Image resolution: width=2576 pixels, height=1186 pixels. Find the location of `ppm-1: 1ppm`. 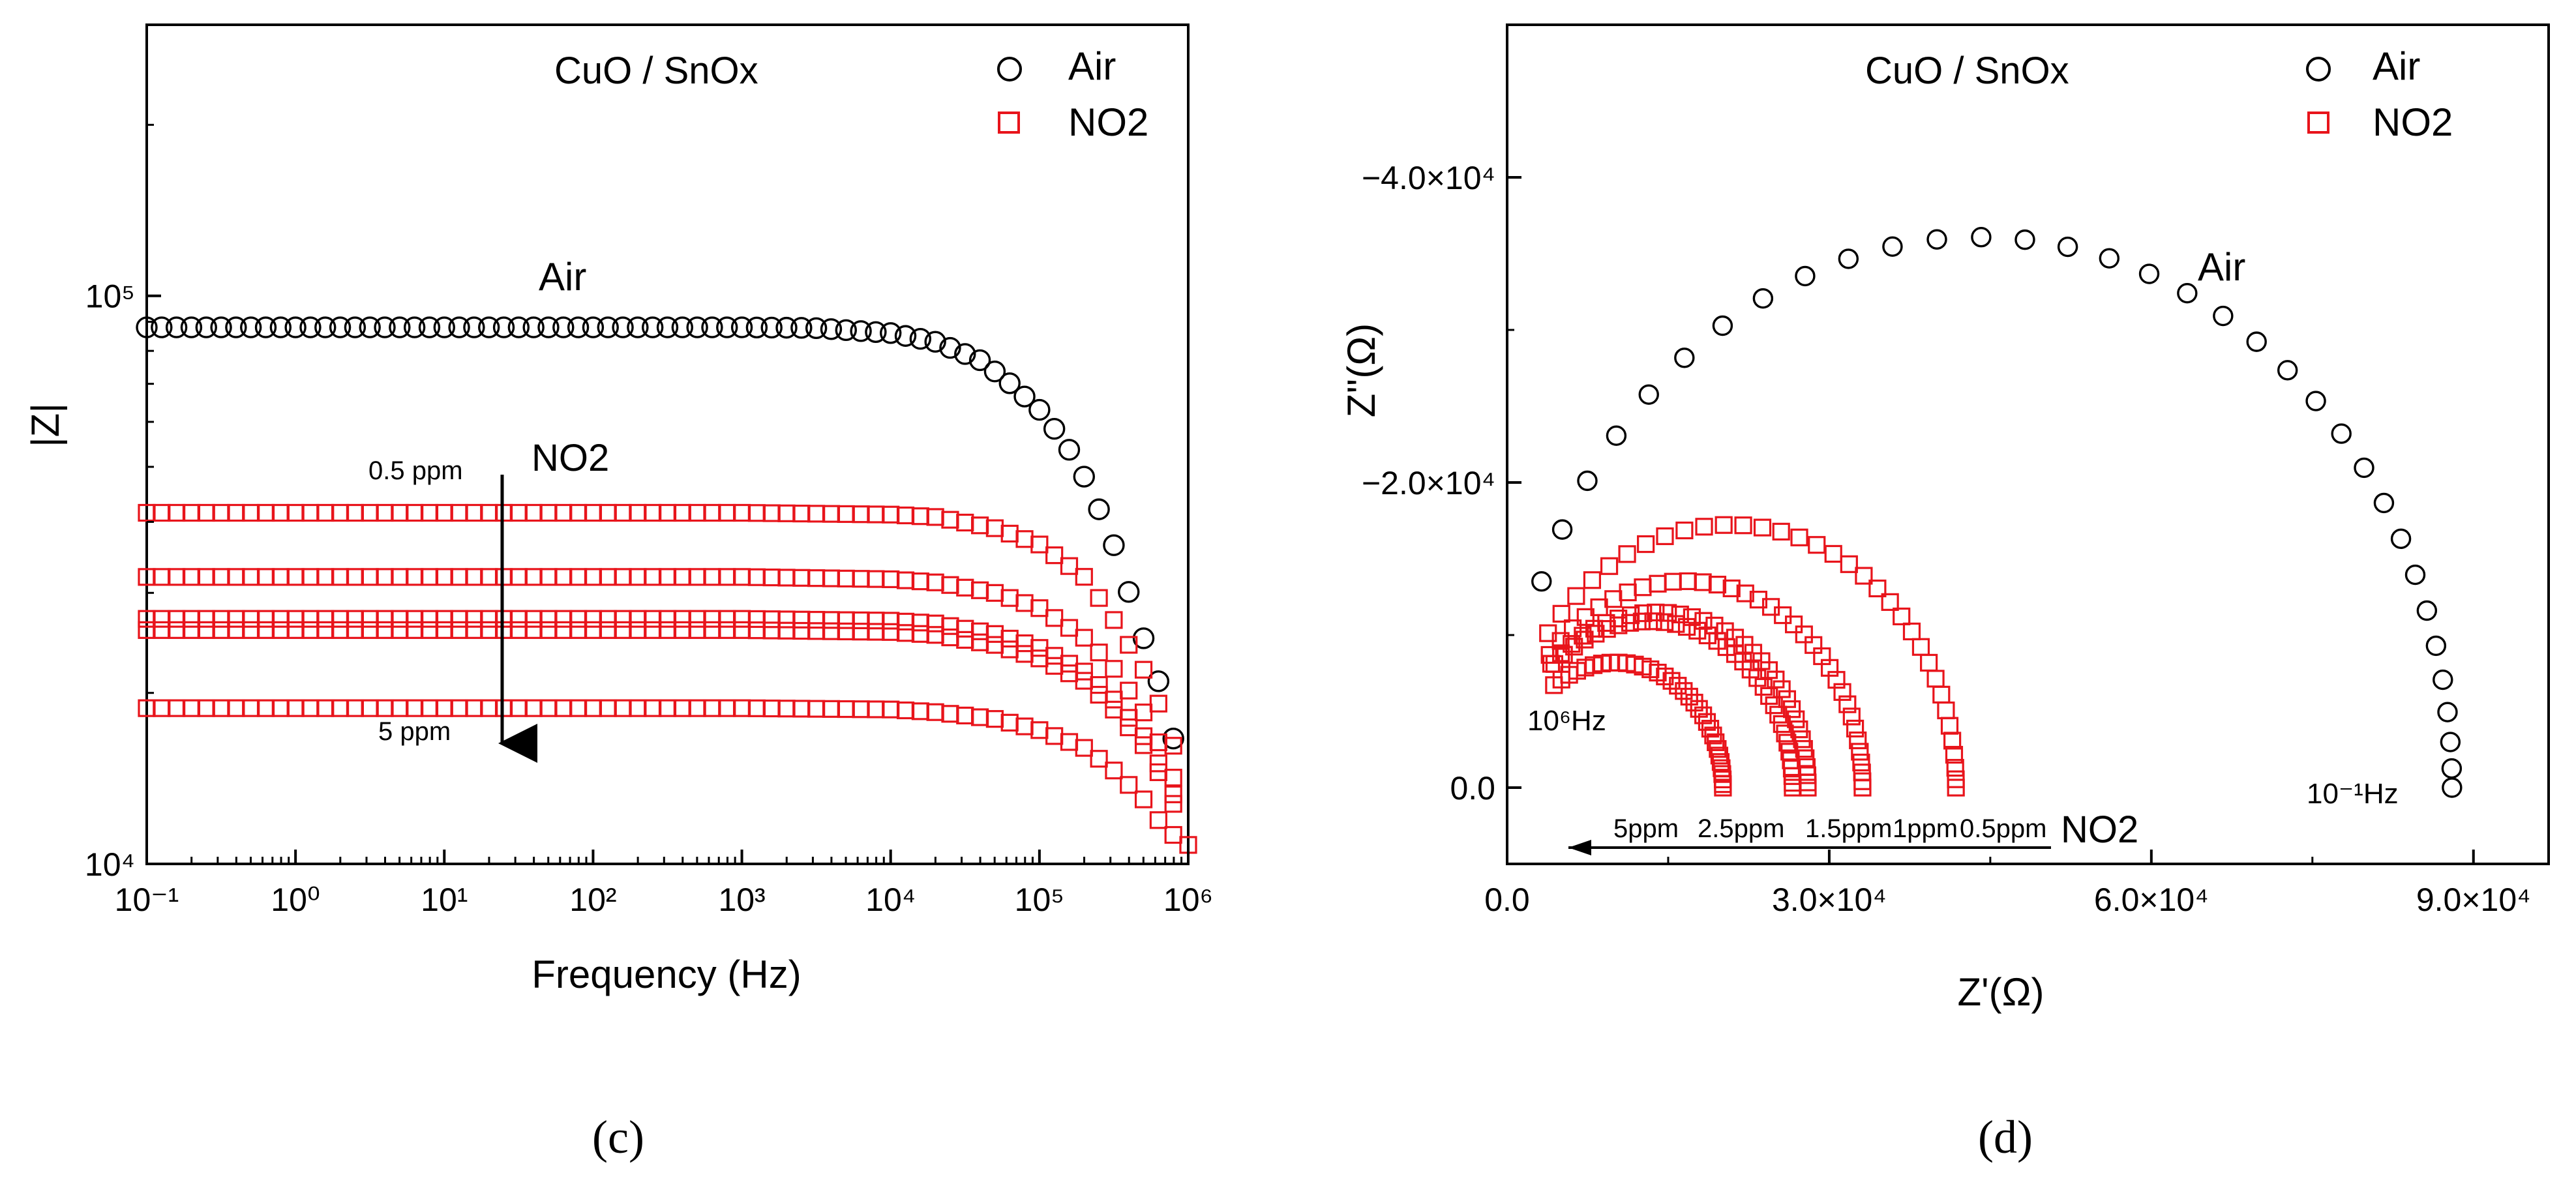

ppm-1: 1ppm is located at coordinates (1925, 829).